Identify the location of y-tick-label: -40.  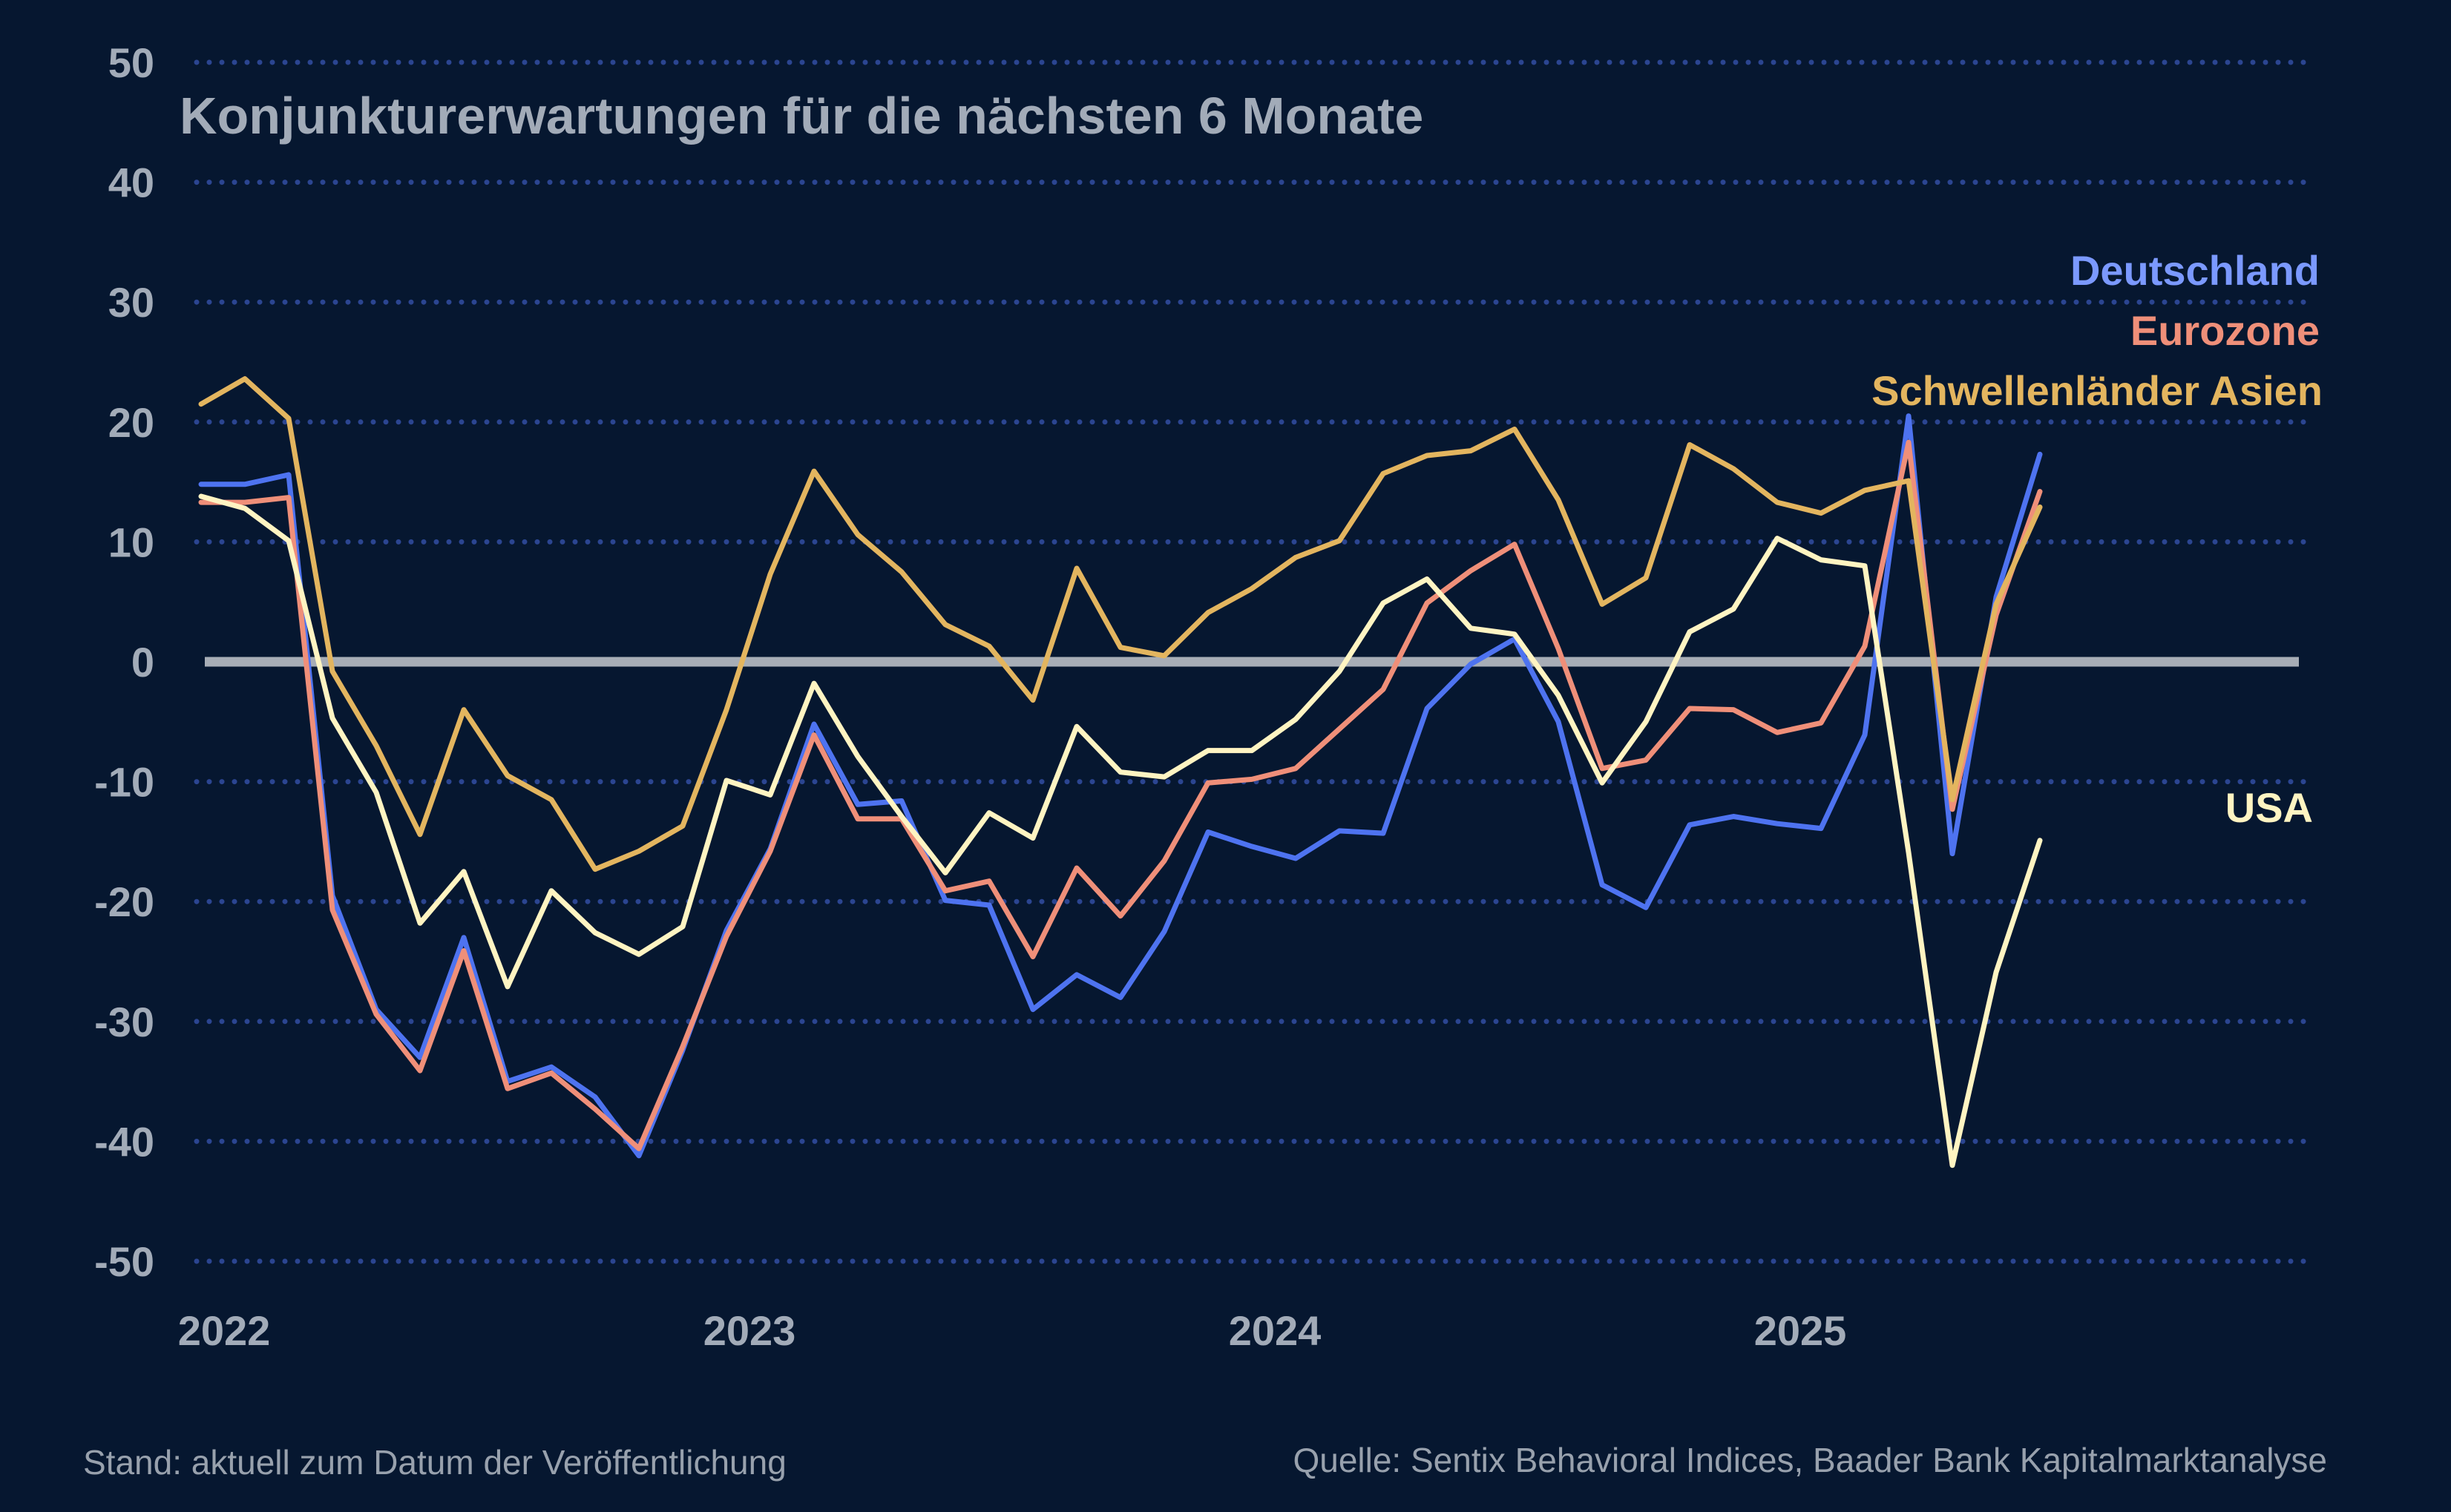
(124, 1141).